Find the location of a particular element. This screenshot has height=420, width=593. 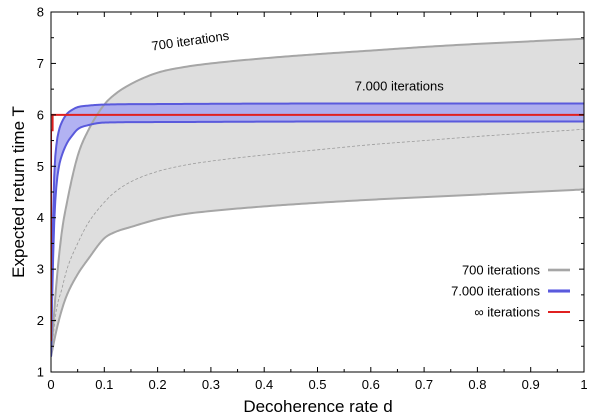

y-tick-label: 5 is located at coordinates (40, 166).